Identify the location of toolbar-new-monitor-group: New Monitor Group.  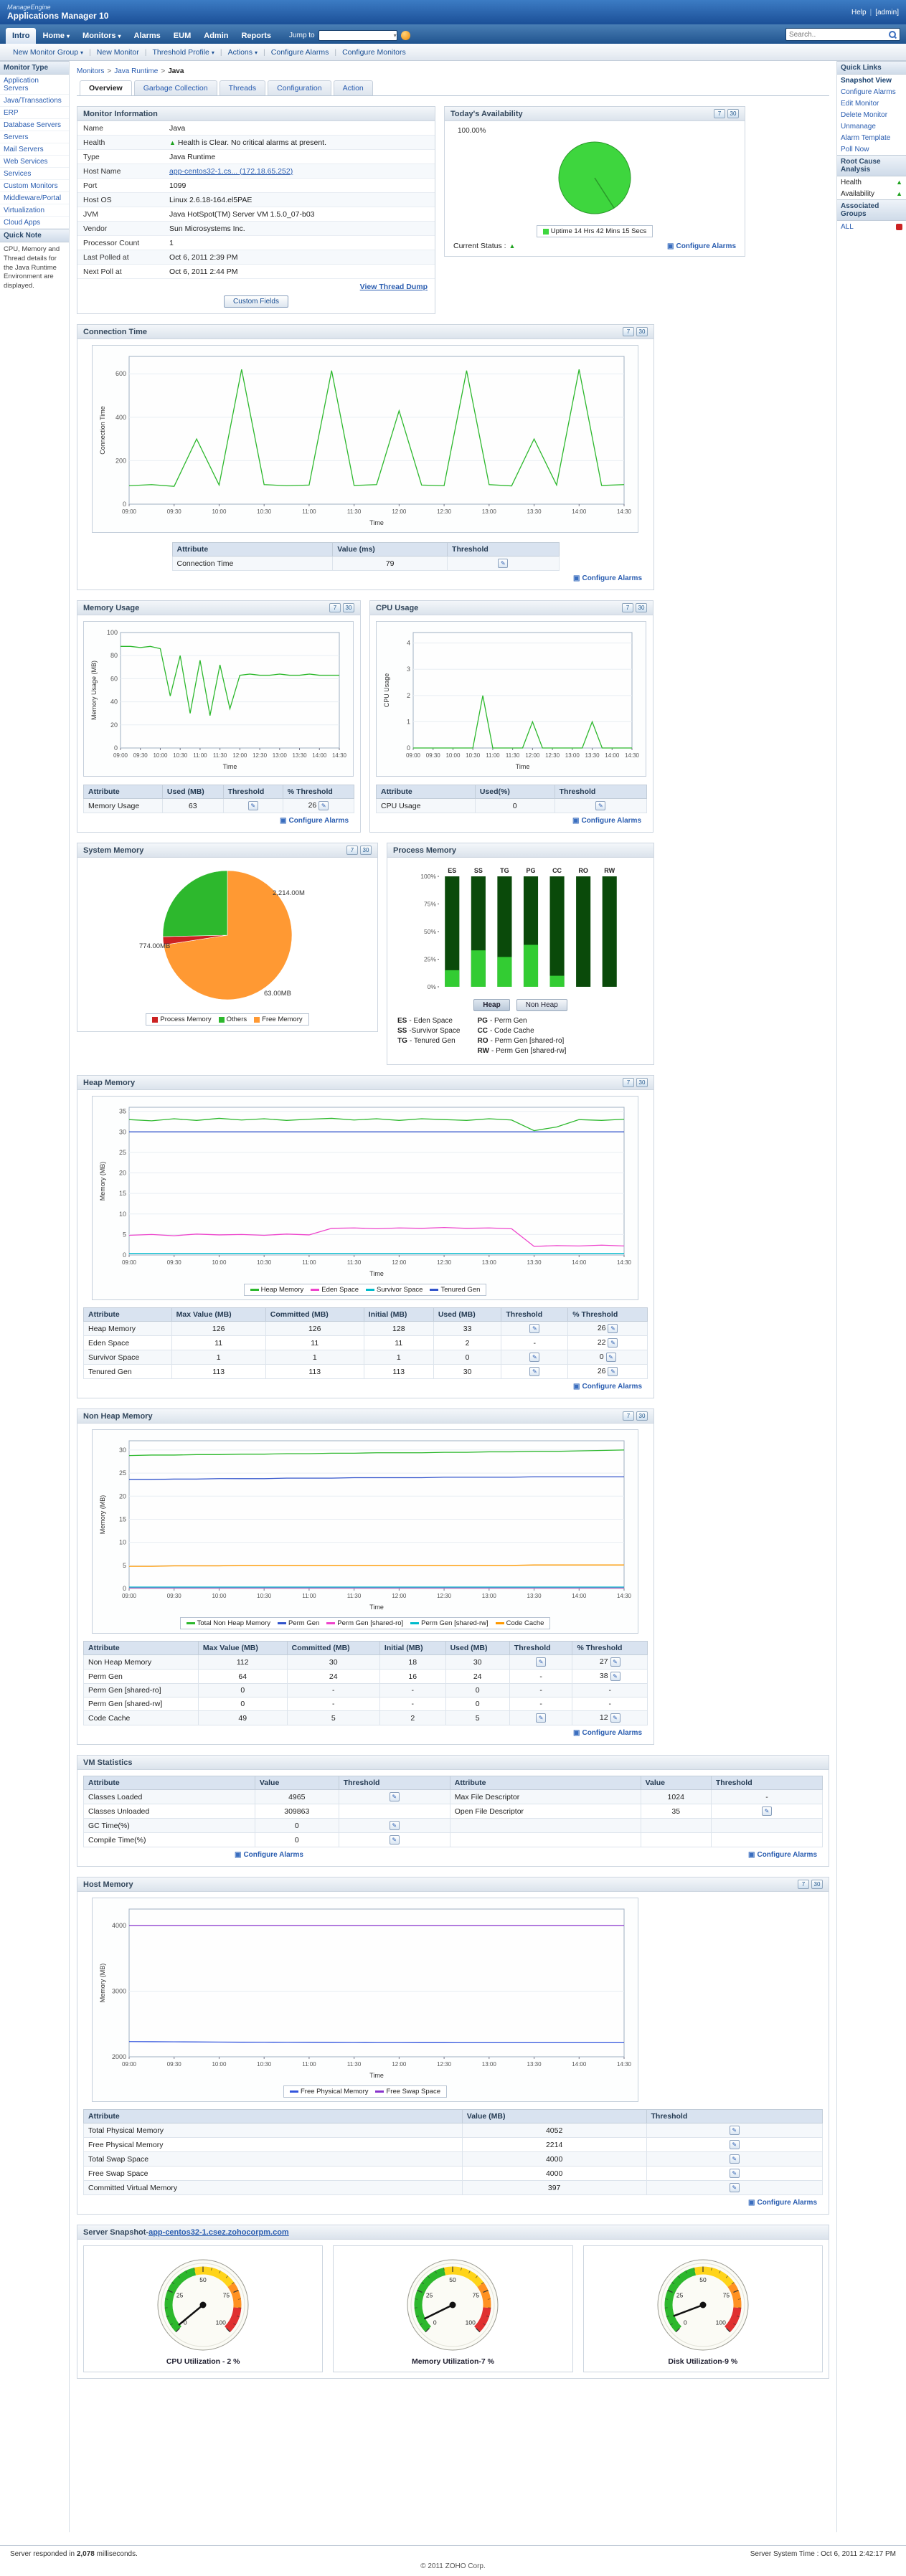
(48, 53).